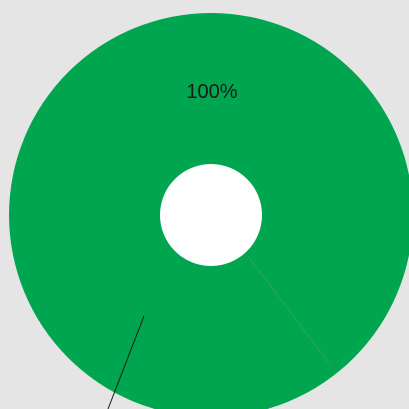  I want to click on donut-hole, so click(211, 215).